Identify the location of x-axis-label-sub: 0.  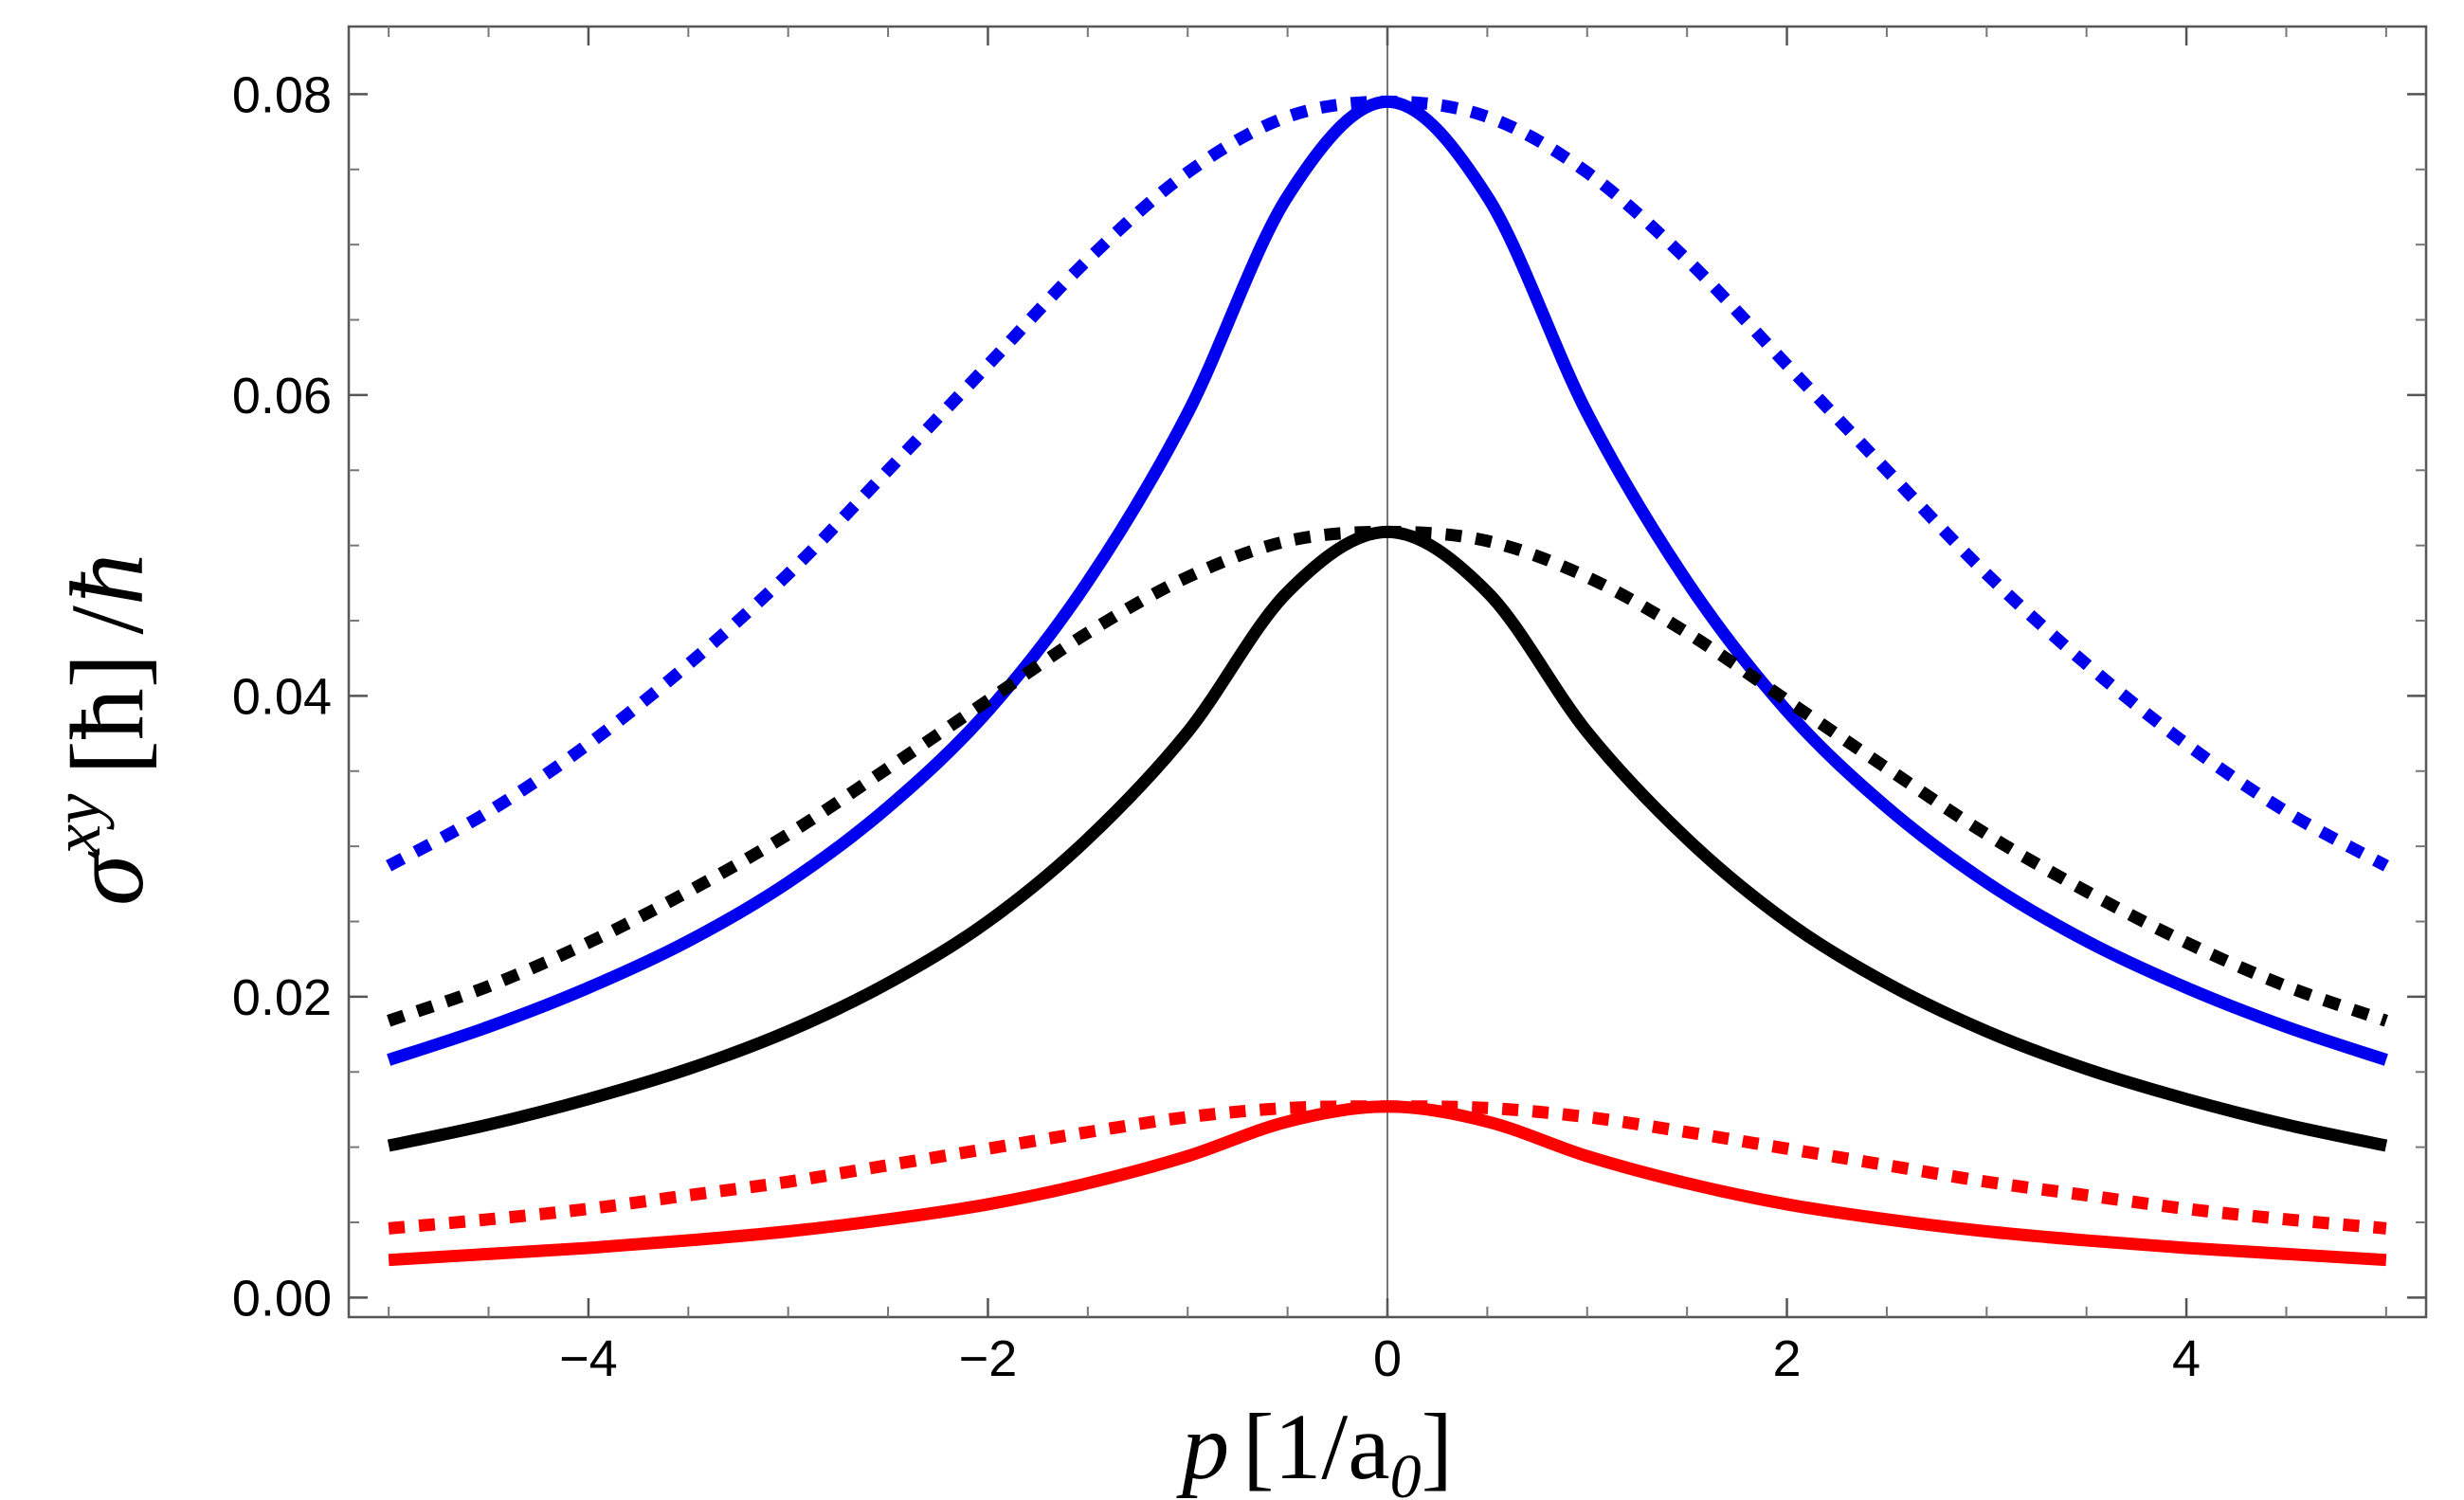
(1406, 1471).